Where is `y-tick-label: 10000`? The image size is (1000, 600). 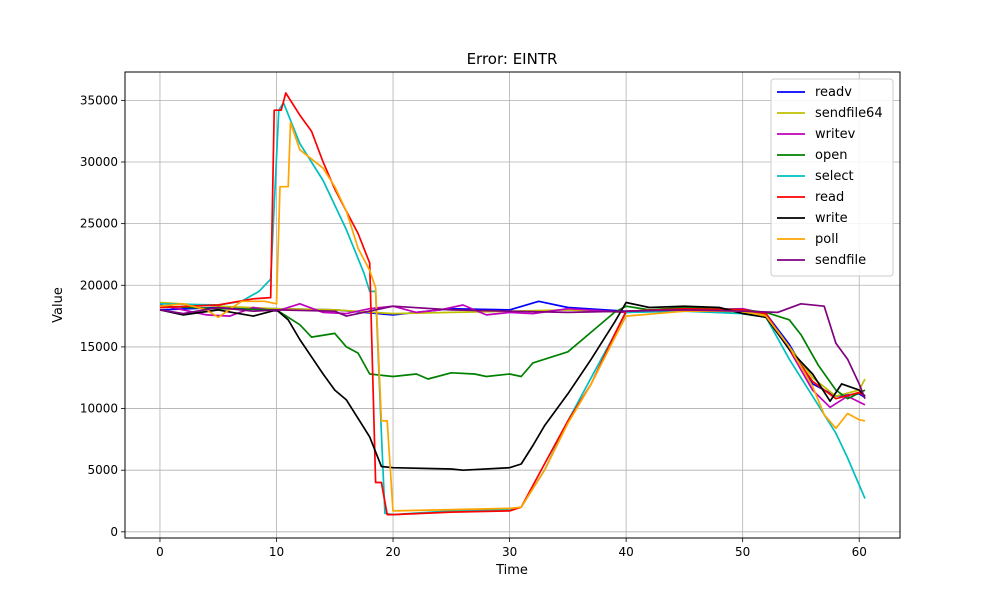
y-tick-label: 10000 is located at coordinates (99, 409).